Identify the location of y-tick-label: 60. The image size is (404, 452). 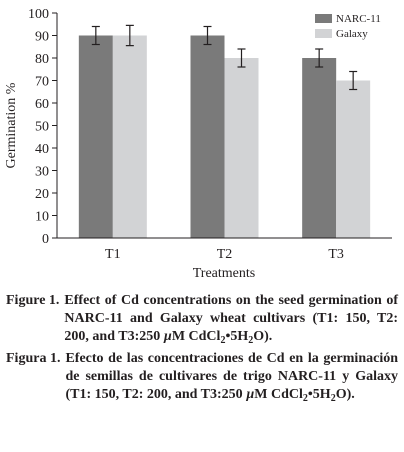
(42, 104).